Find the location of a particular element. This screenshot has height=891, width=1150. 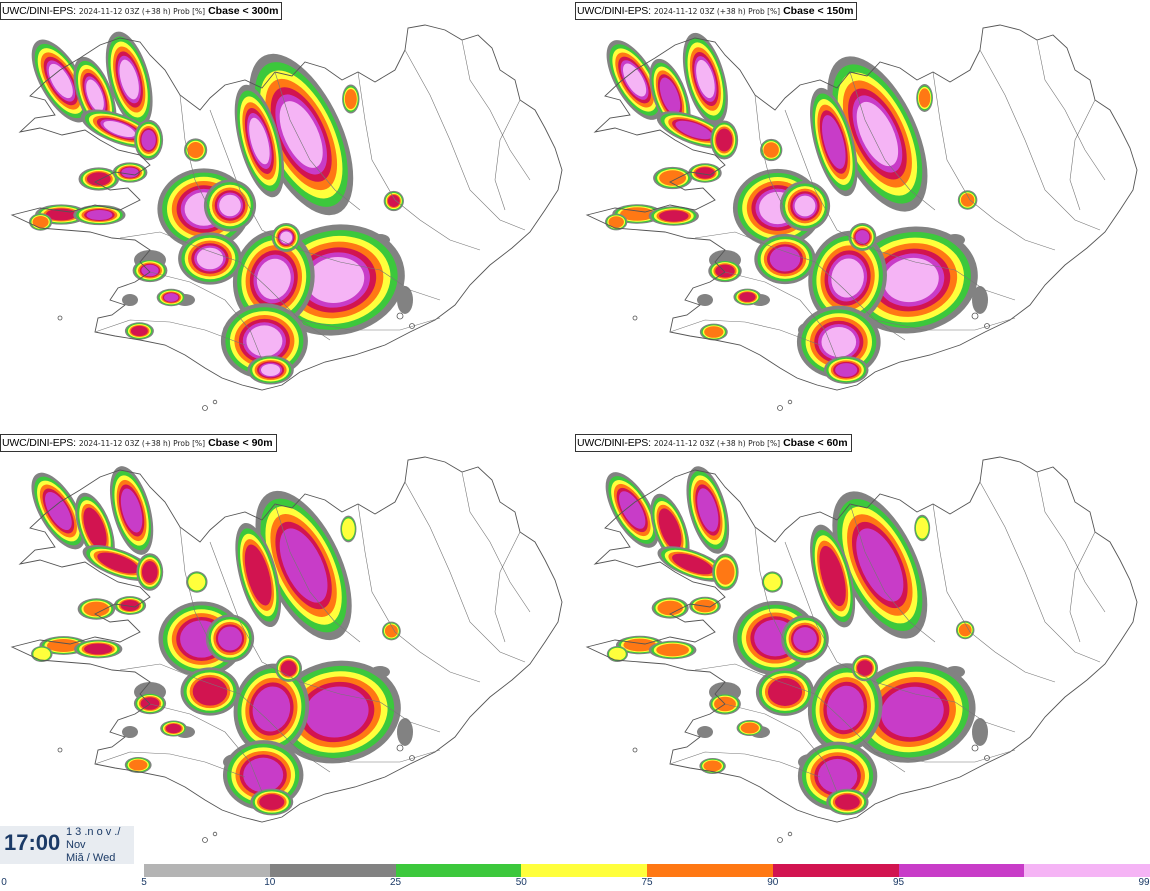

colorbar-tick-label: 50 is located at coordinates (521, 882).